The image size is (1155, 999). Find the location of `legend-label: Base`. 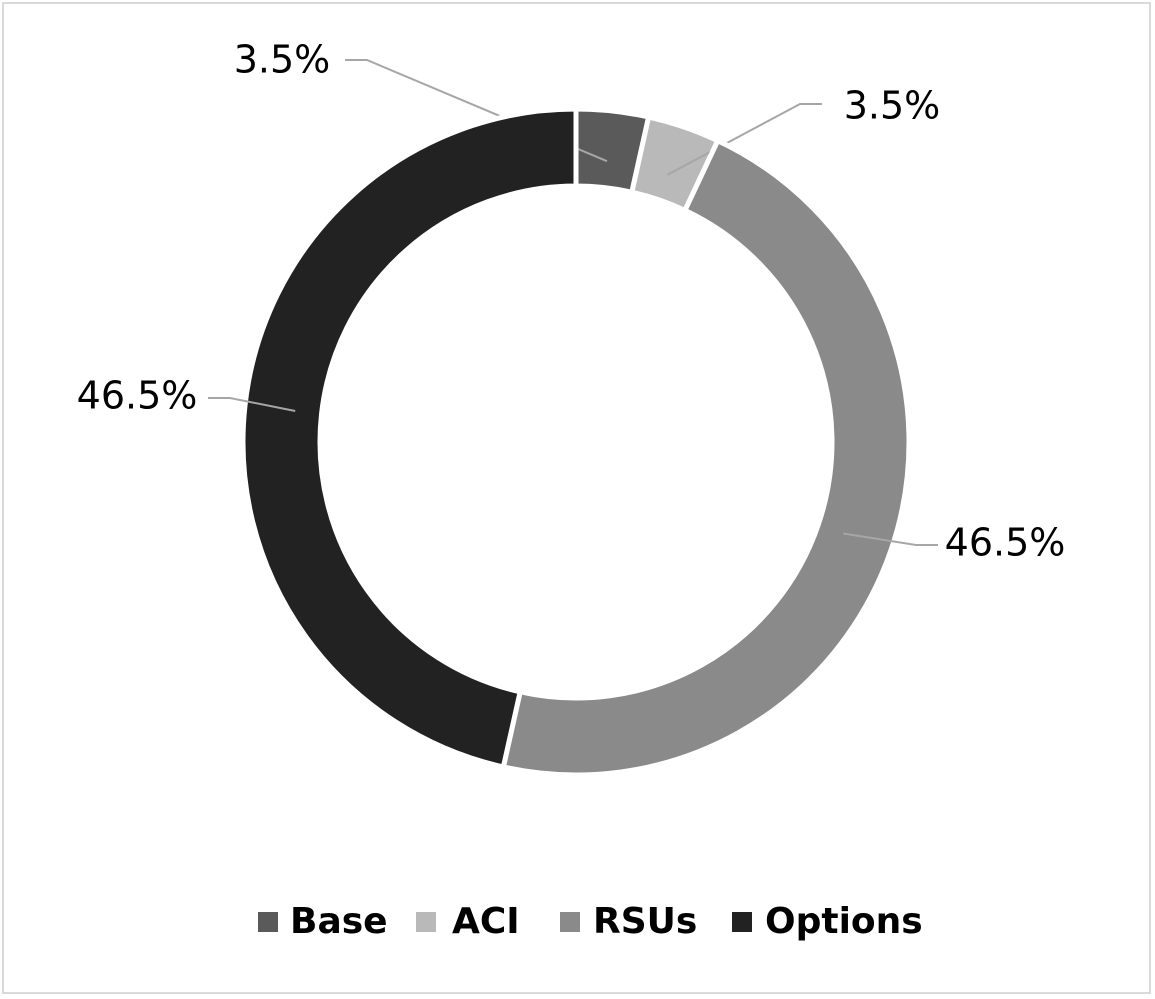

legend-label: Base is located at coordinates (339, 921).